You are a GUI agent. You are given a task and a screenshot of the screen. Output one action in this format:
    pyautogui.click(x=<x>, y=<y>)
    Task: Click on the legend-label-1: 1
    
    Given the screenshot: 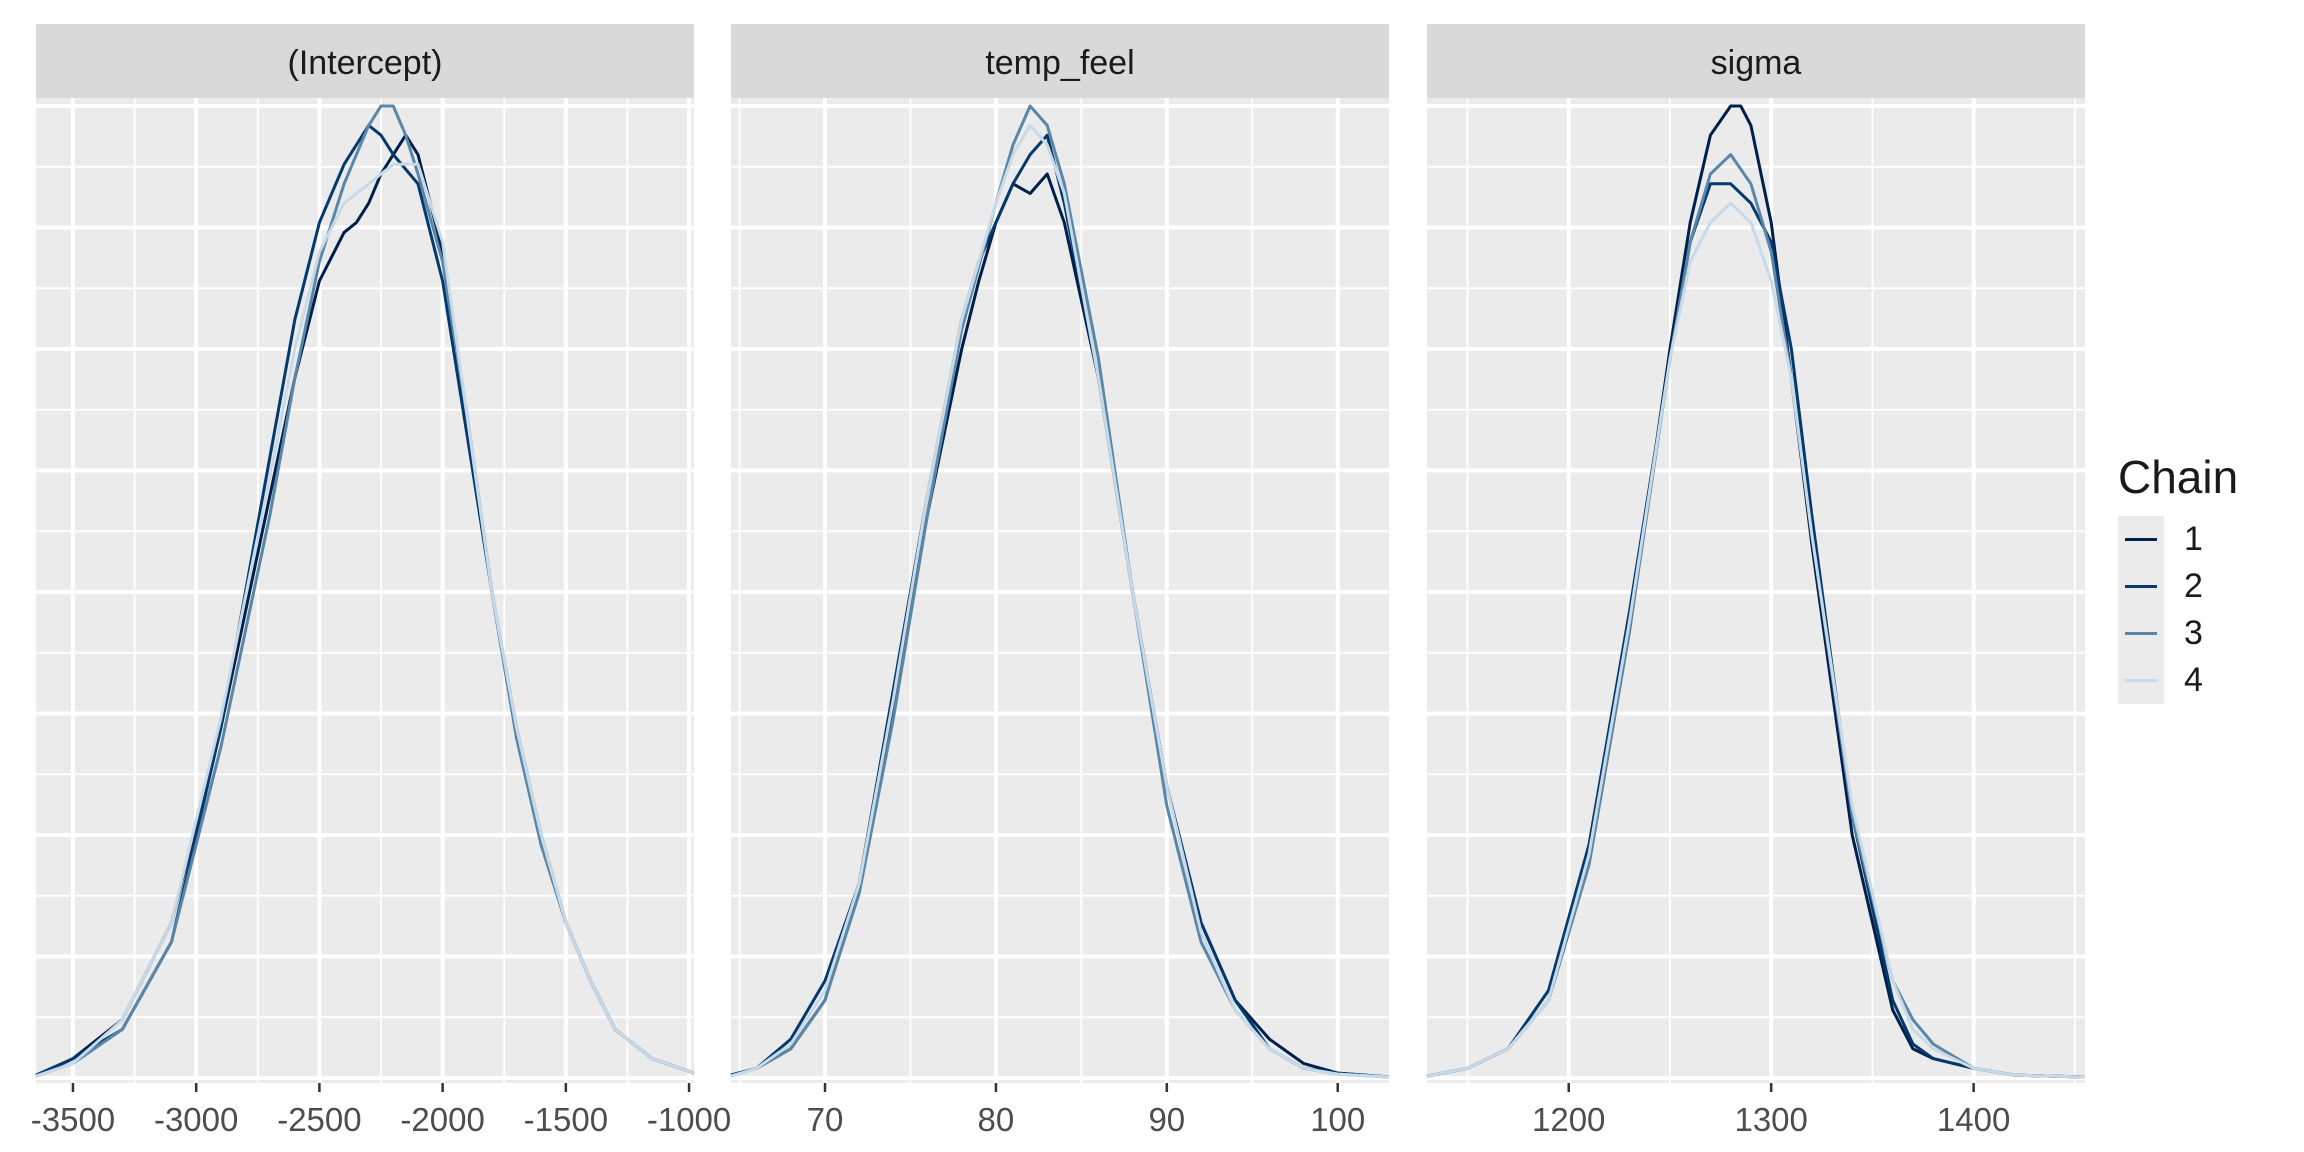 What is the action you would take?
    pyautogui.click(x=2193, y=539)
    